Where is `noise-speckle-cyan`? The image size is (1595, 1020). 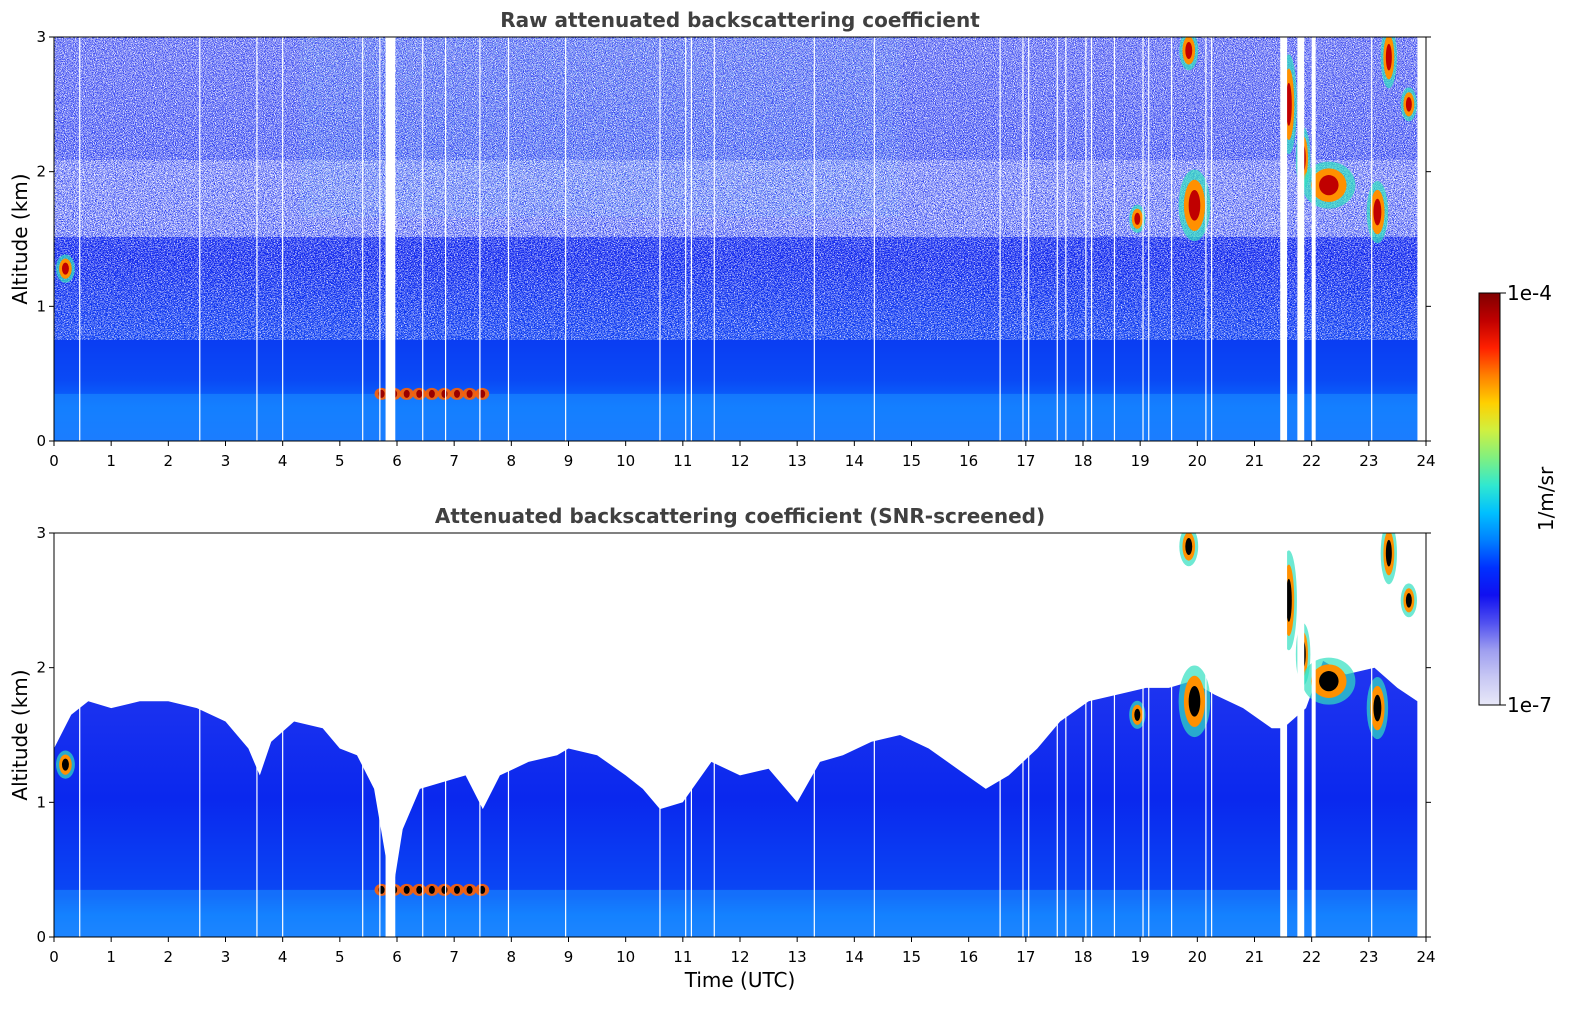 noise-speckle-cyan is located at coordinates (600, 127).